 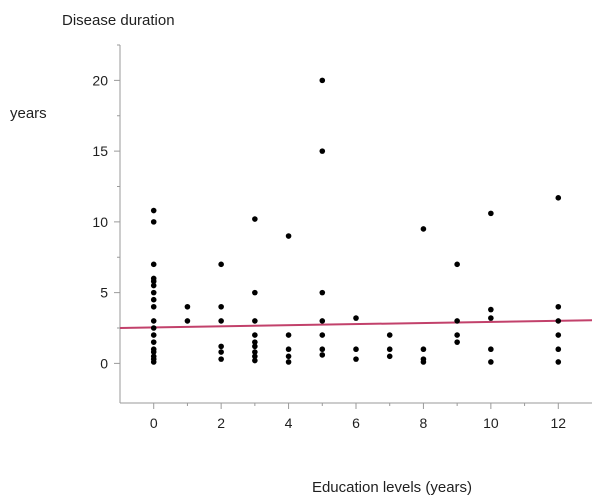 What do you see at coordinates (118, 20) in the screenshot?
I see `chart-title: Disease duration` at bounding box center [118, 20].